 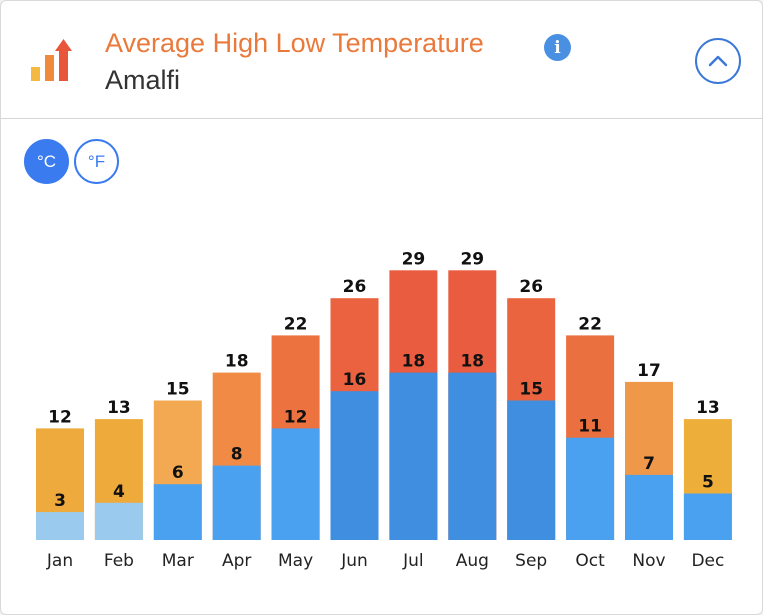 What do you see at coordinates (177, 512) in the screenshot?
I see `low-temp-bar-mar` at bounding box center [177, 512].